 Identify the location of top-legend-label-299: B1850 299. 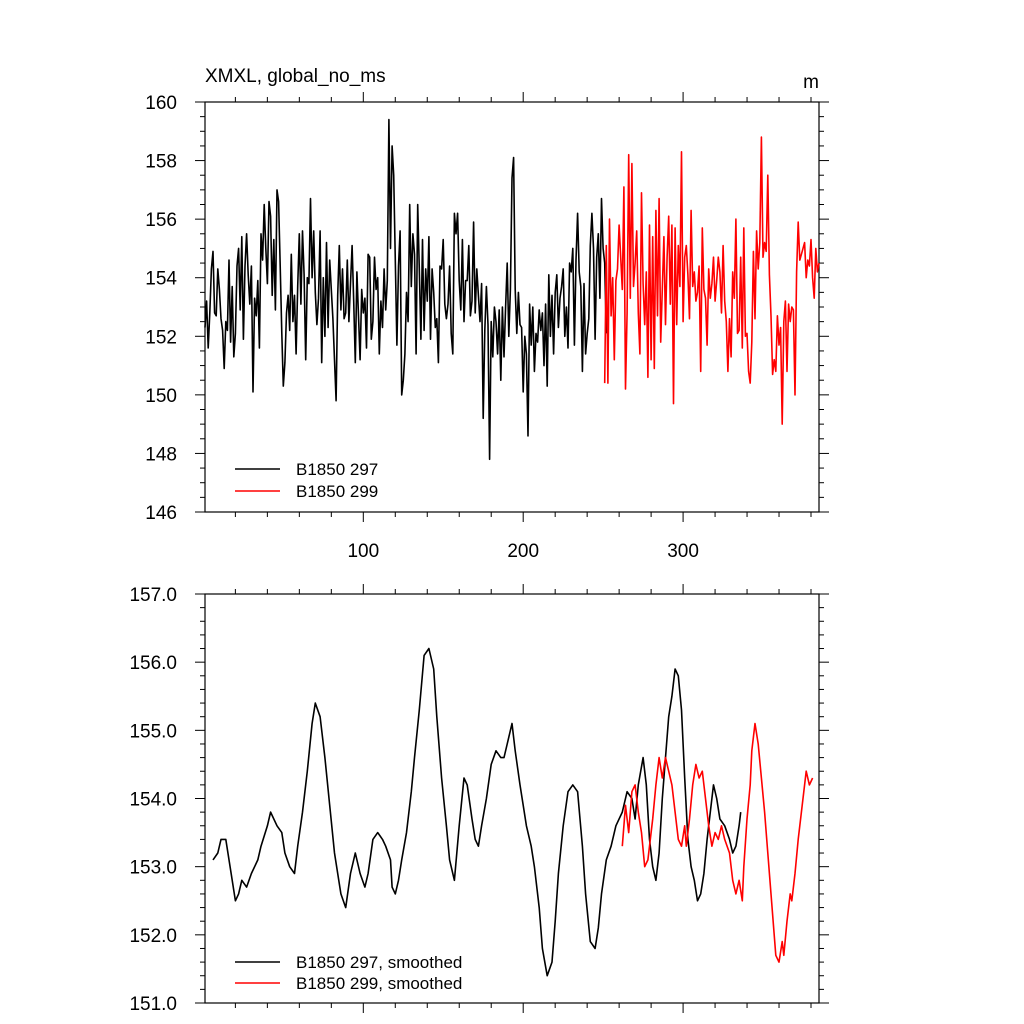
(337, 491).